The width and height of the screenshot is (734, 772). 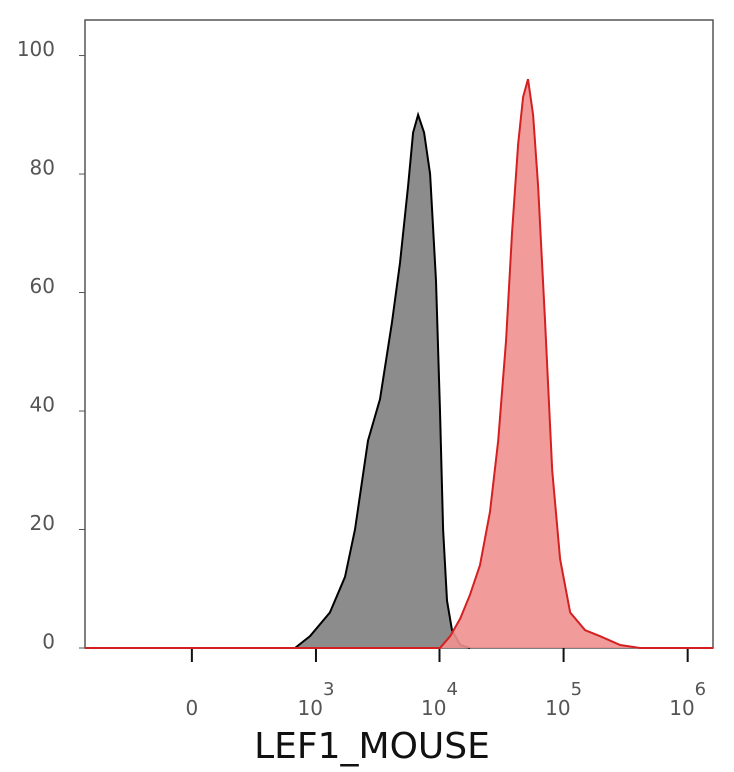 I want to click on y-tick-label: 80, so click(x=42, y=168).